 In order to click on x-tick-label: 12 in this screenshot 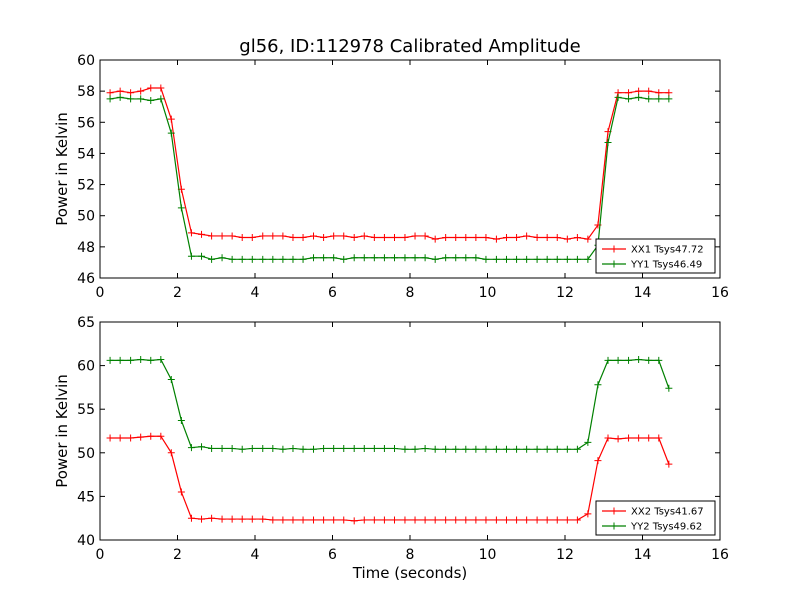, I will do `click(565, 293)`.